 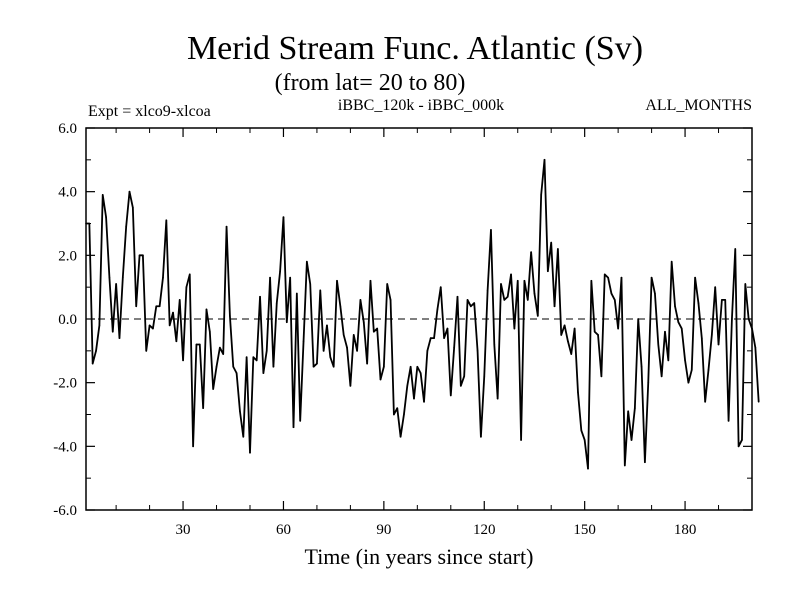 I want to click on y-tick-label: 6.0, so click(x=67, y=129).